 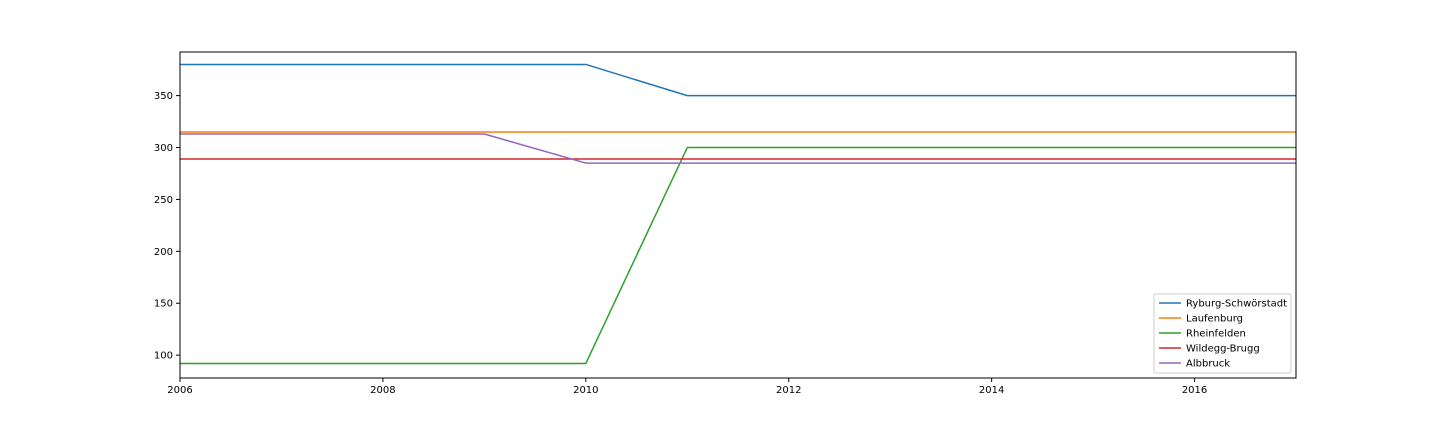 What do you see at coordinates (163, 200) in the screenshot?
I see `y-tick-label: 250` at bounding box center [163, 200].